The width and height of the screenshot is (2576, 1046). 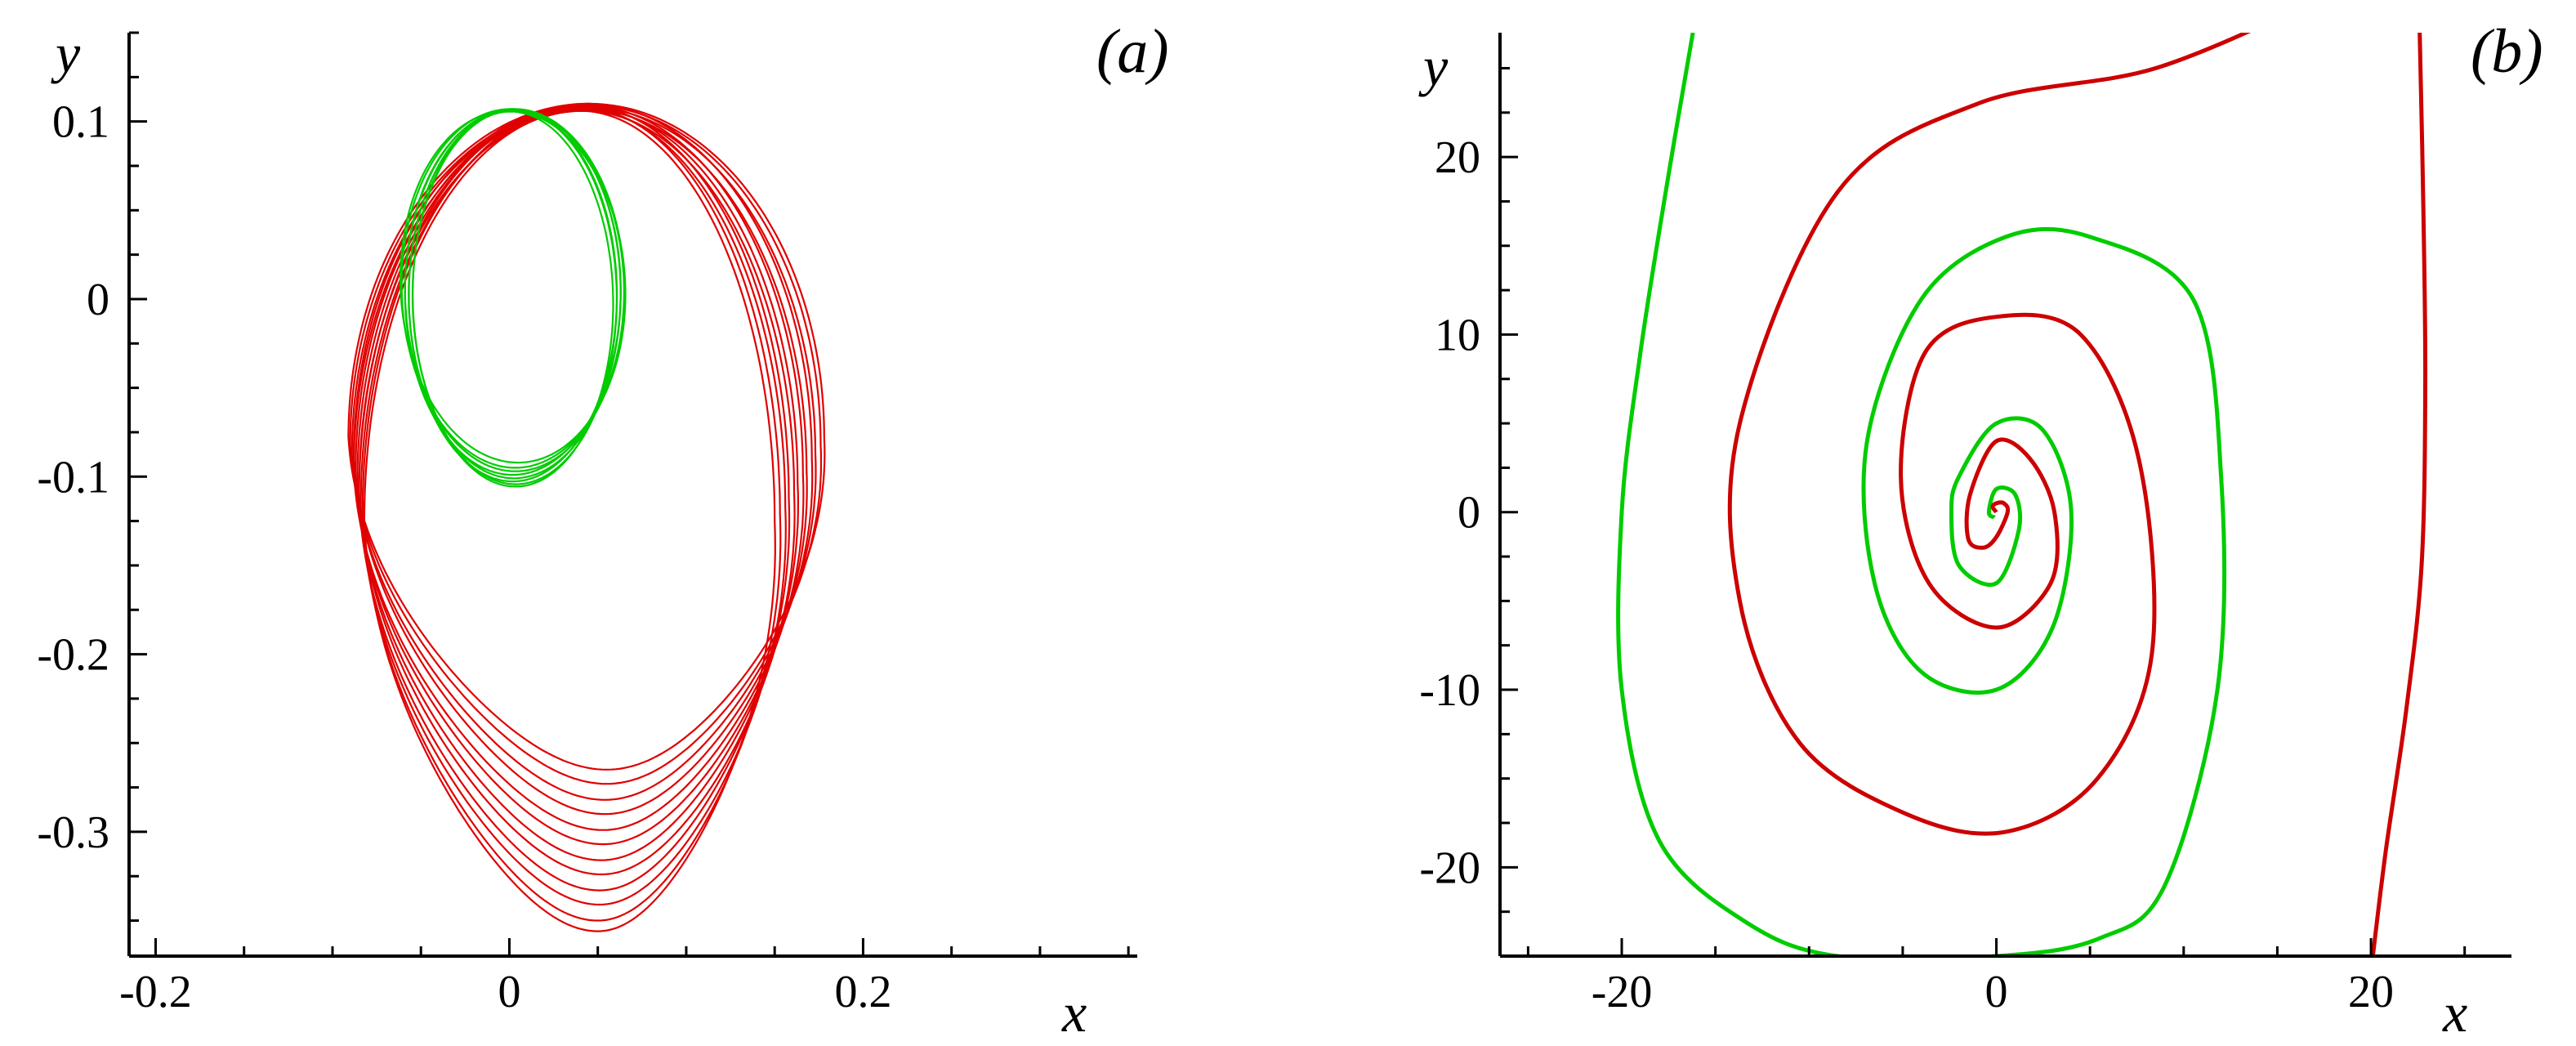 What do you see at coordinates (73, 655) in the screenshot?
I see `y-tick-label: -0.2` at bounding box center [73, 655].